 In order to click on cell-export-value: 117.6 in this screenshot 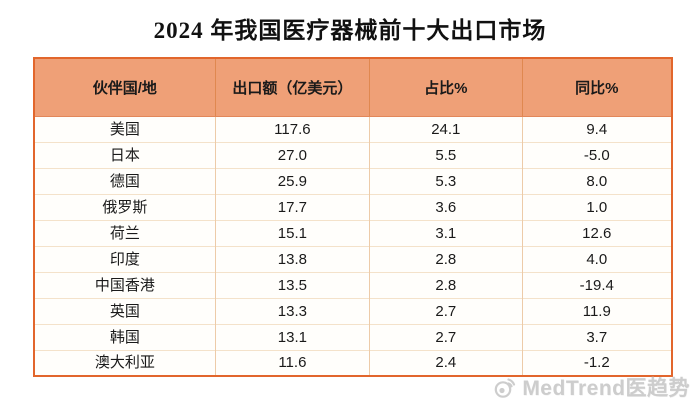, I will do `click(292, 128)`.